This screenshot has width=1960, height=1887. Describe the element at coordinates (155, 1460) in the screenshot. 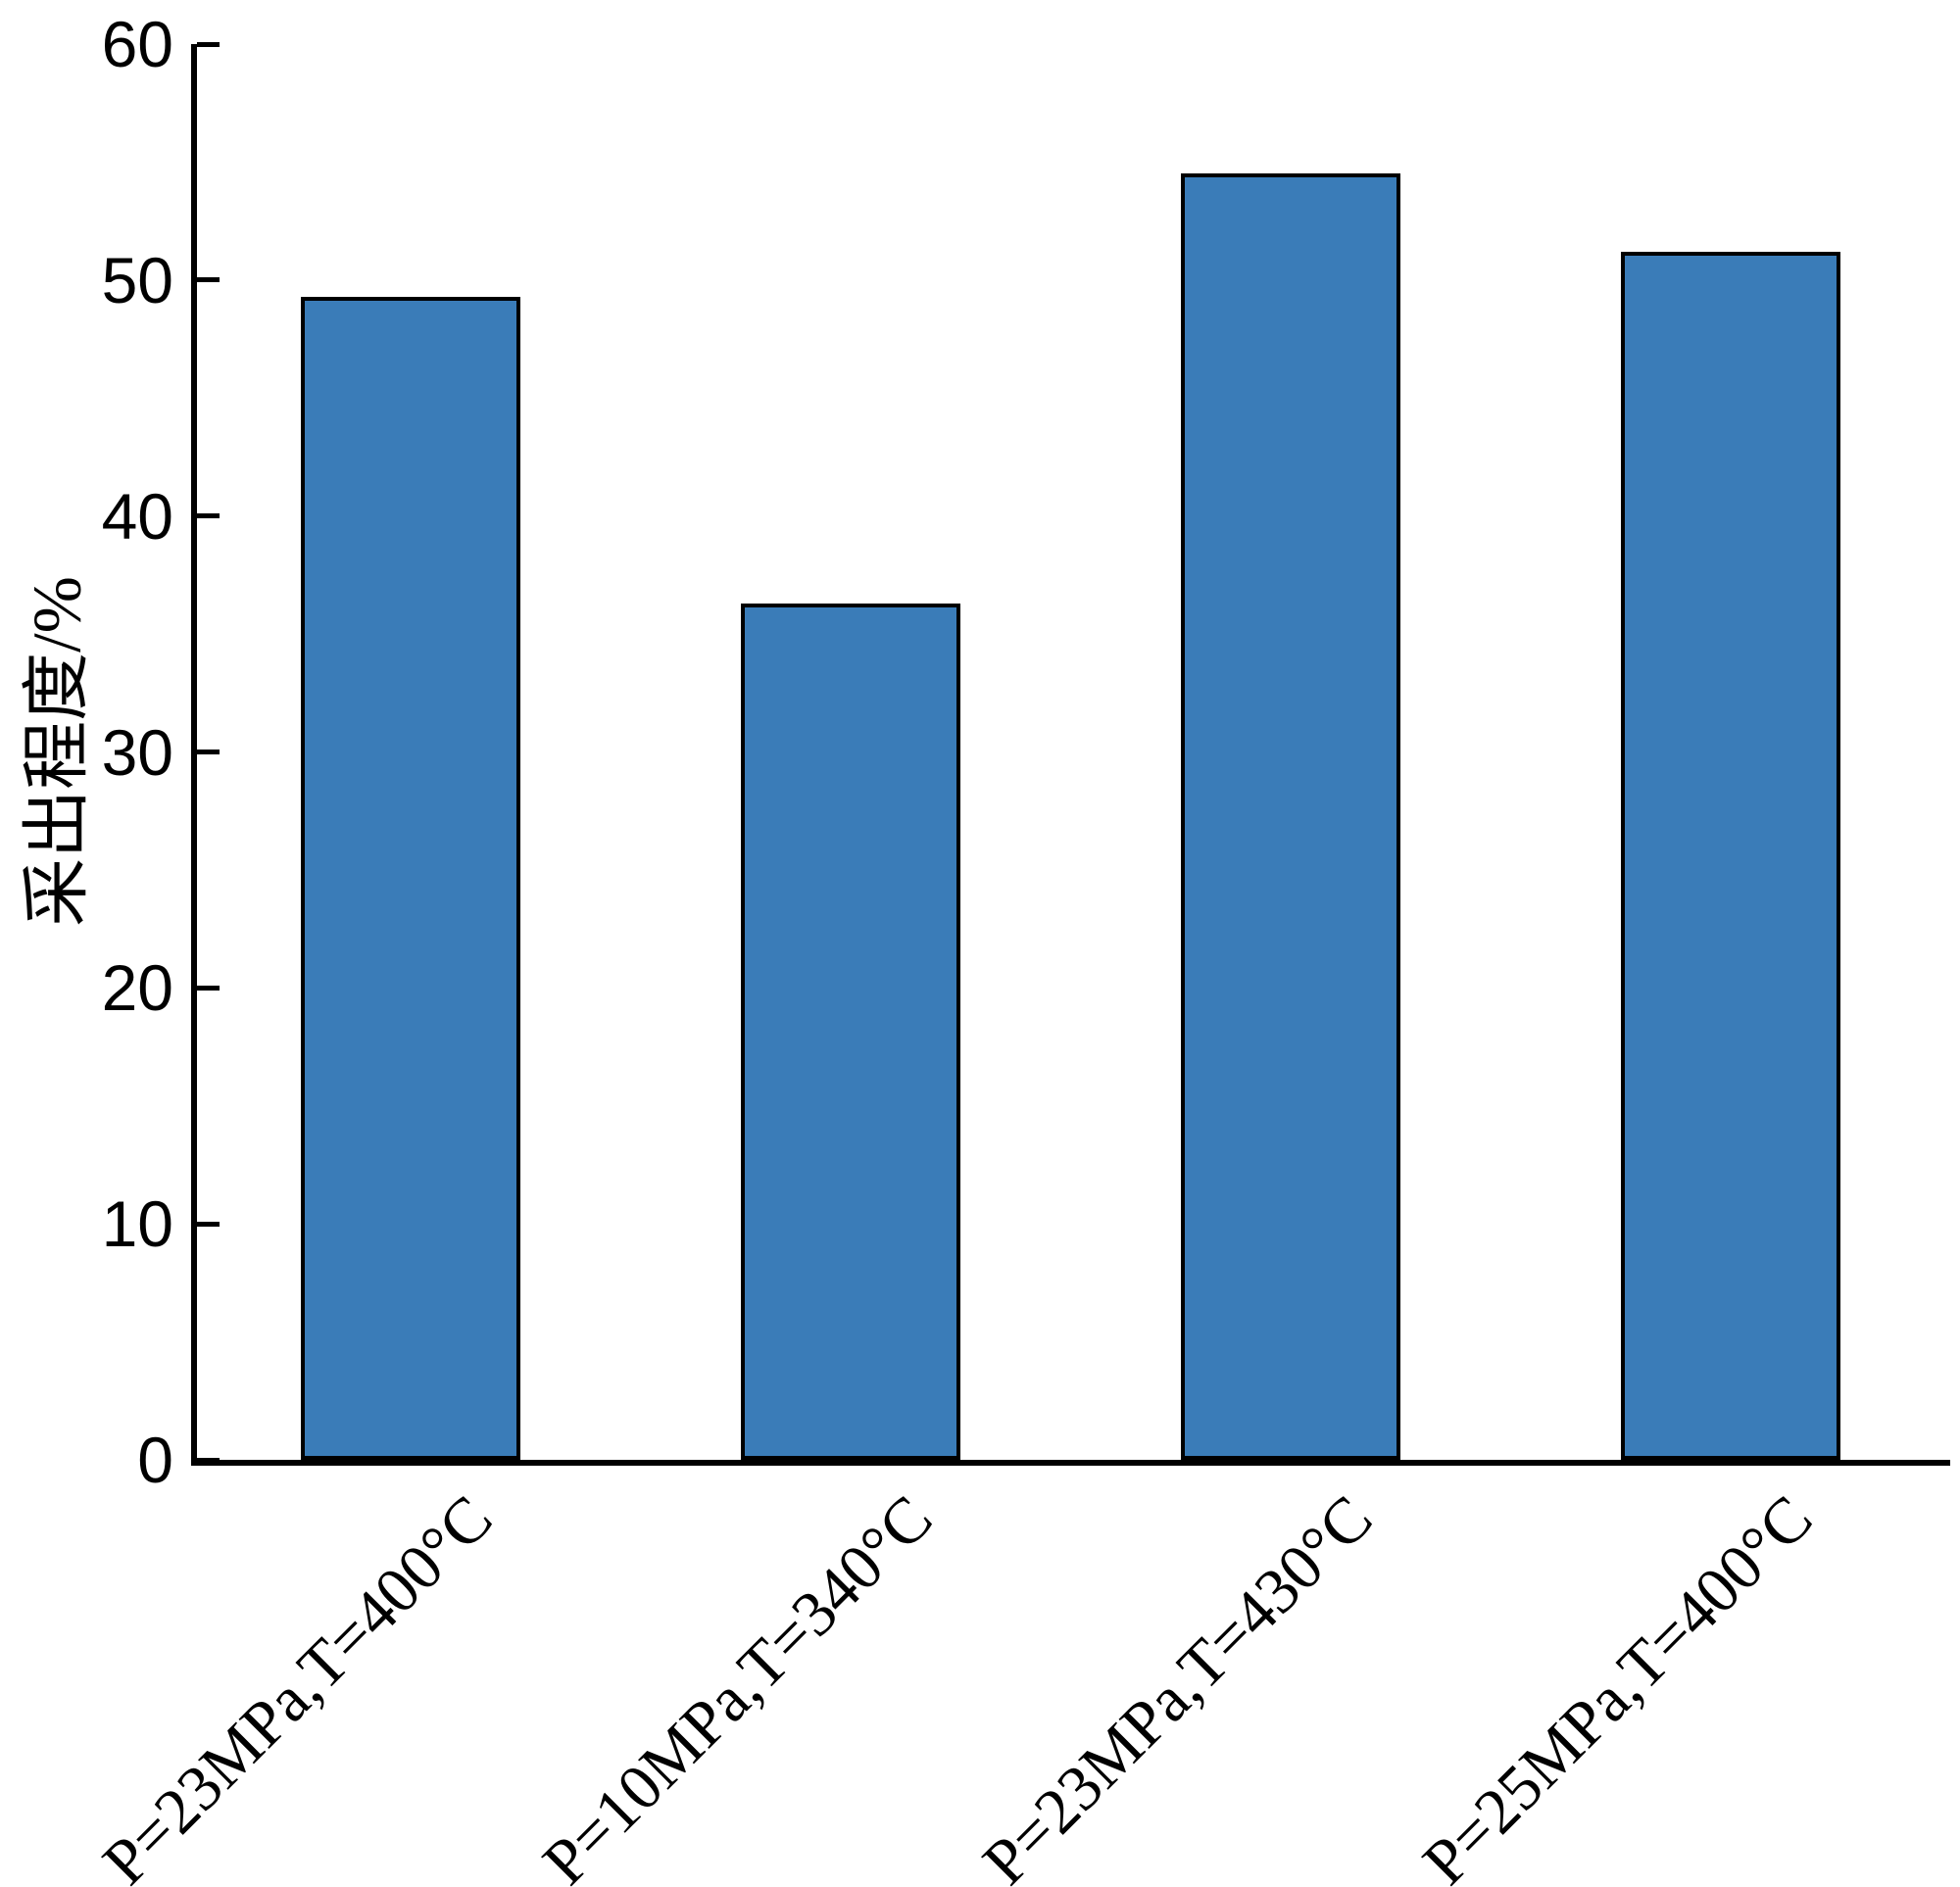

I see `y-tick-label: 0` at that location.